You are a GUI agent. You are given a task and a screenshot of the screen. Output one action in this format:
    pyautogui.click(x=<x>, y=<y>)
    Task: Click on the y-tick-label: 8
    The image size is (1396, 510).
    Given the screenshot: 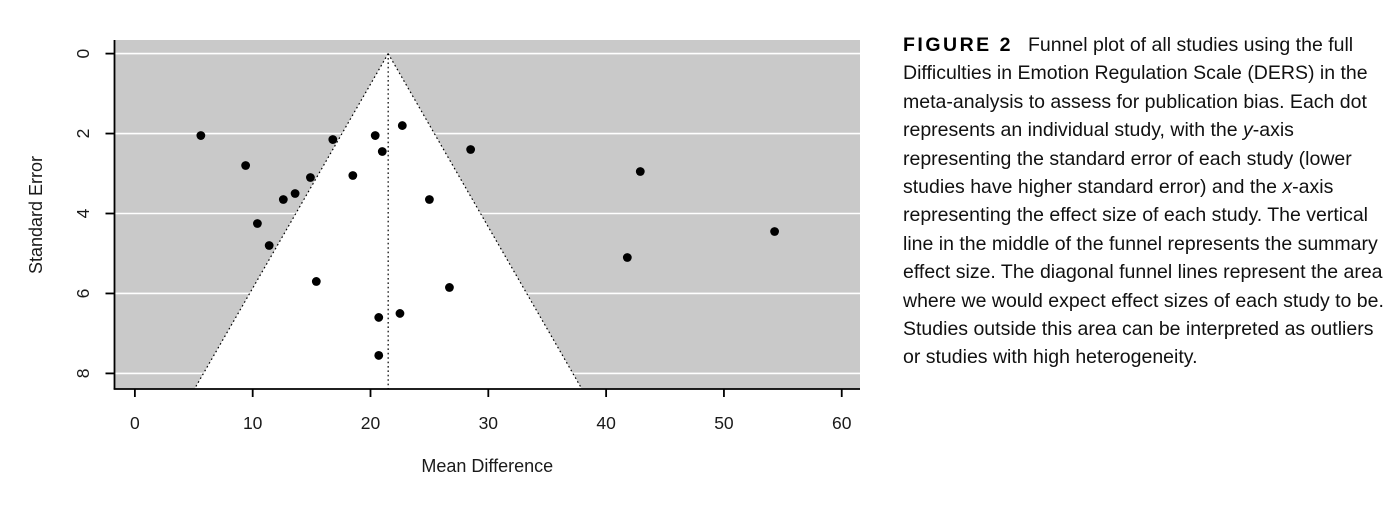 What is the action you would take?
    pyautogui.click(x=83, y=374)
    